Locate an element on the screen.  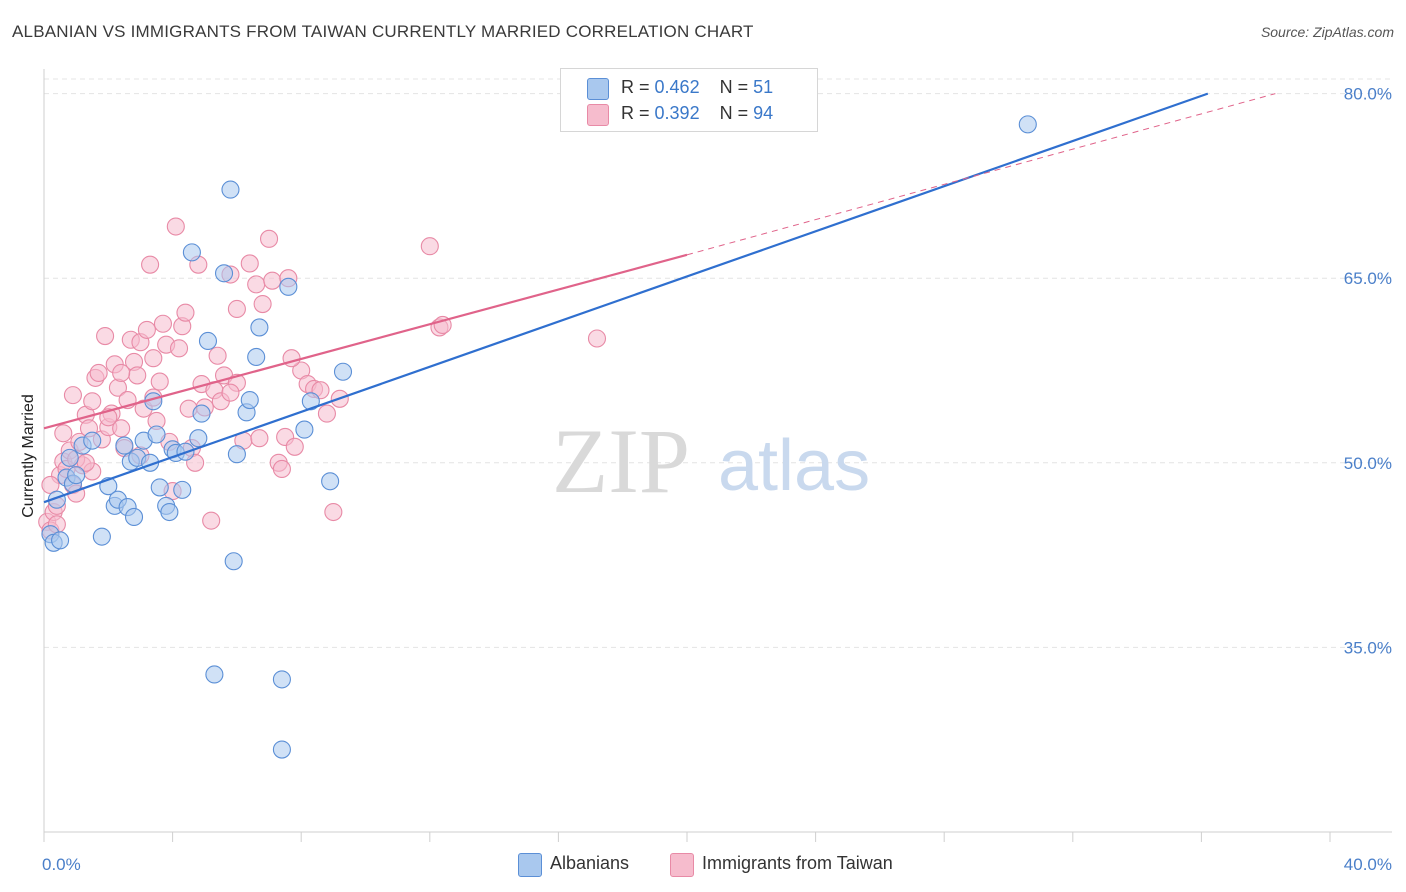
y-axis-label: Currently Married is located at coordinates (28, 456).